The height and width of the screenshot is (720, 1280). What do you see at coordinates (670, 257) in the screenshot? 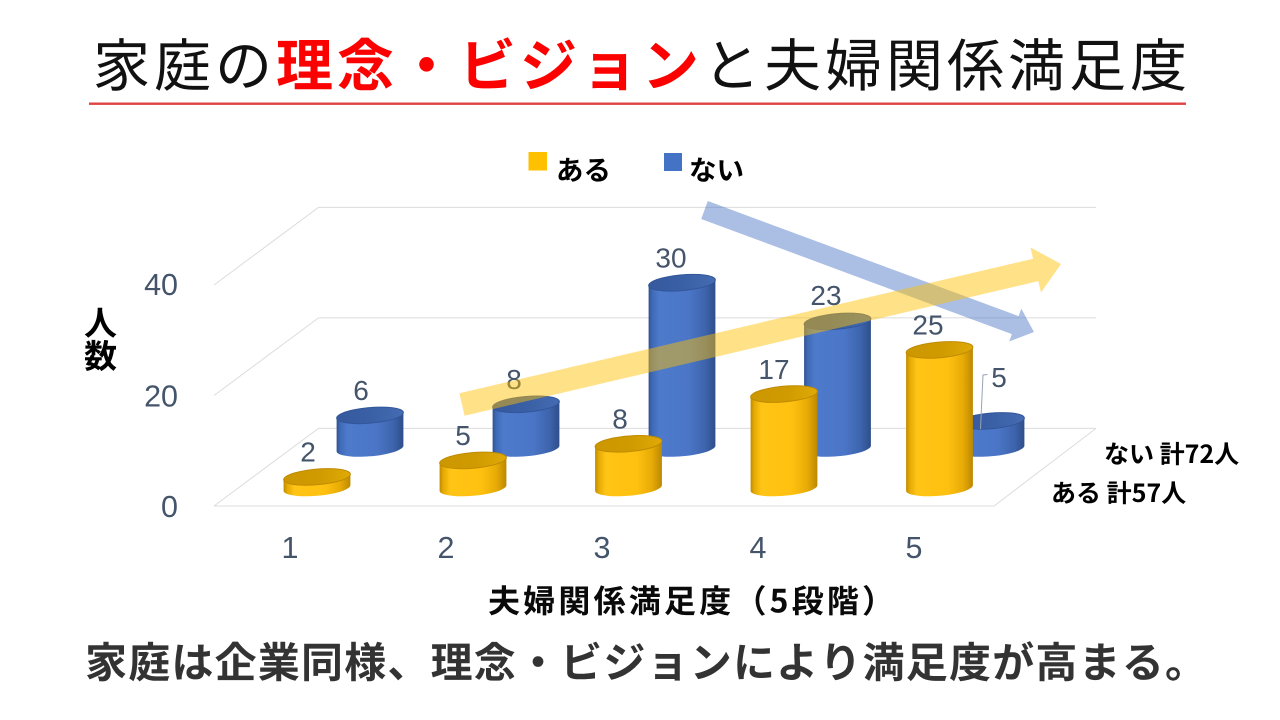
I see `svg-text: 30` at bounding box center [670, 257].